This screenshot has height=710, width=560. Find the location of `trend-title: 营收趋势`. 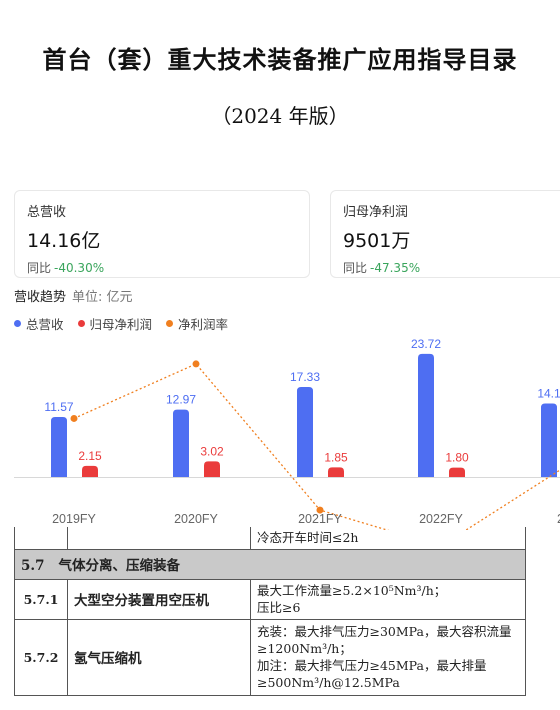

trend-title: 营收趋势 is located at coordinates (40, 297).